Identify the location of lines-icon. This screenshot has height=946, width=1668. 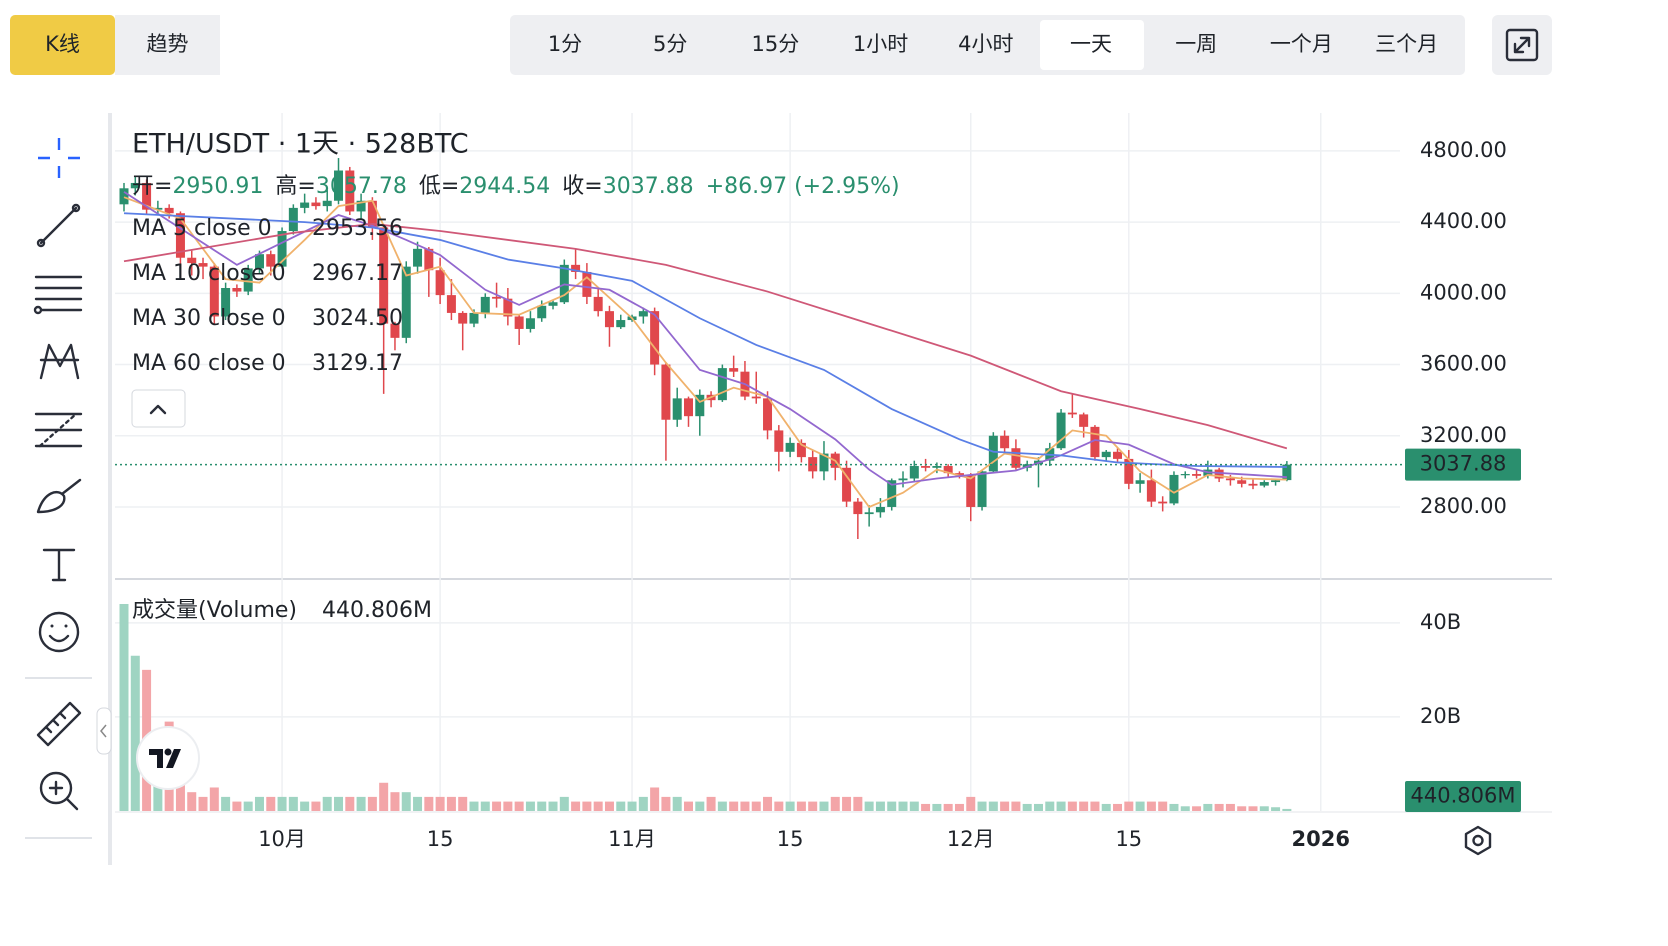
(58, 293).